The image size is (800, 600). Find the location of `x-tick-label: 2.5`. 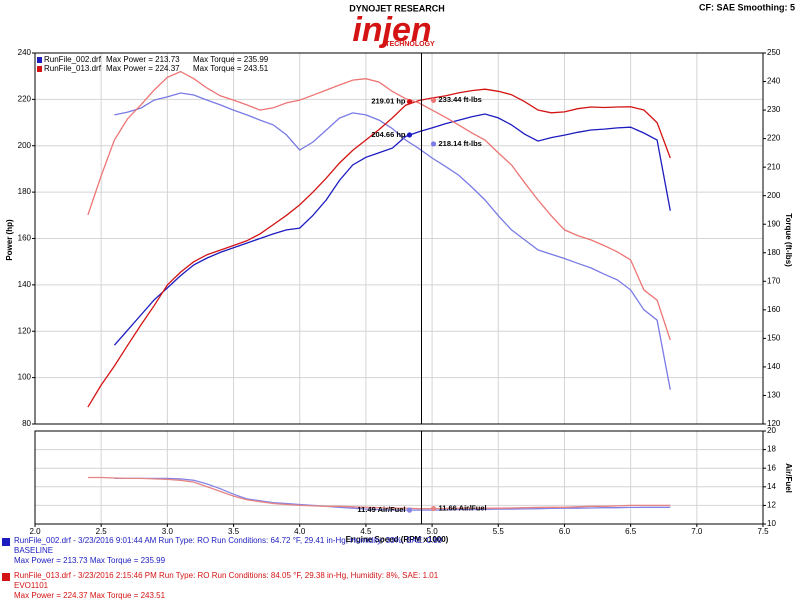

x-tick-label: 2.5 is located at coordinates (102, 531).